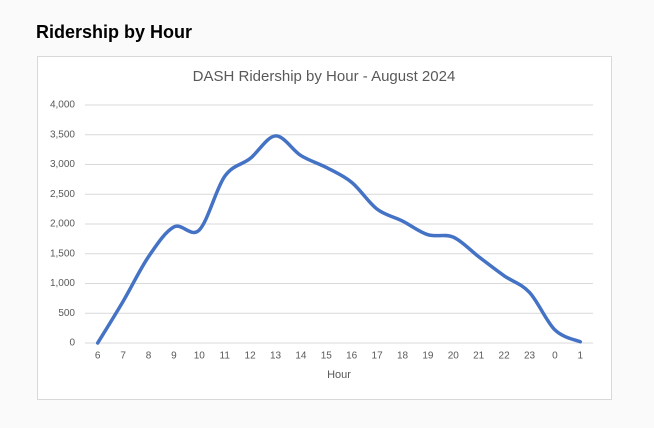 This screenshot has width=654, height=428. What do you see at coordinates (530, 356) in the screenshot?
I see `x-tick-label: 23` at bounding box center [530, 356].